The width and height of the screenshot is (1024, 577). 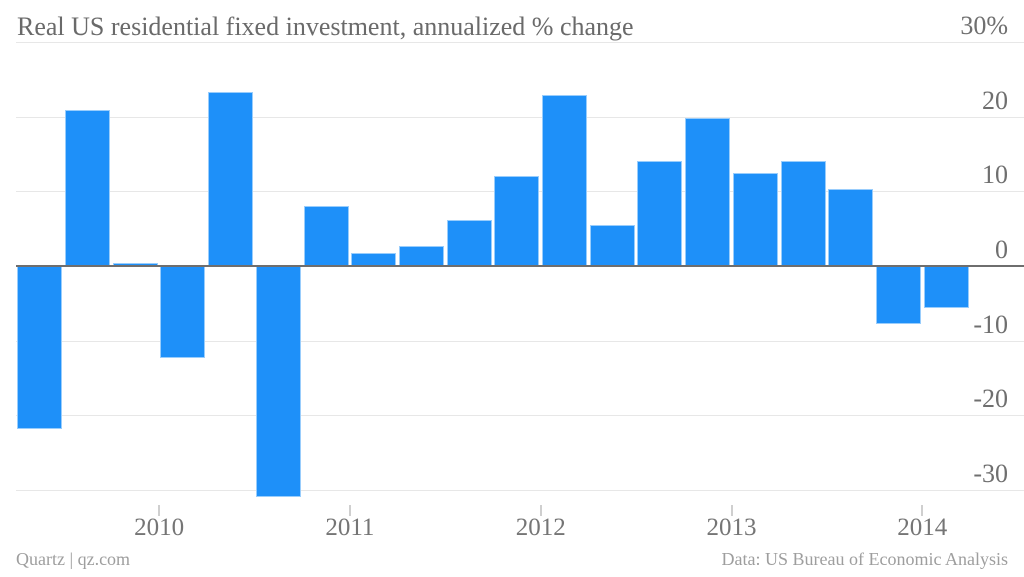 What do you see at coordinates (40, 347) in the screenshot?
I see `bar-2009-Q2` at bounding box center [40, 347].